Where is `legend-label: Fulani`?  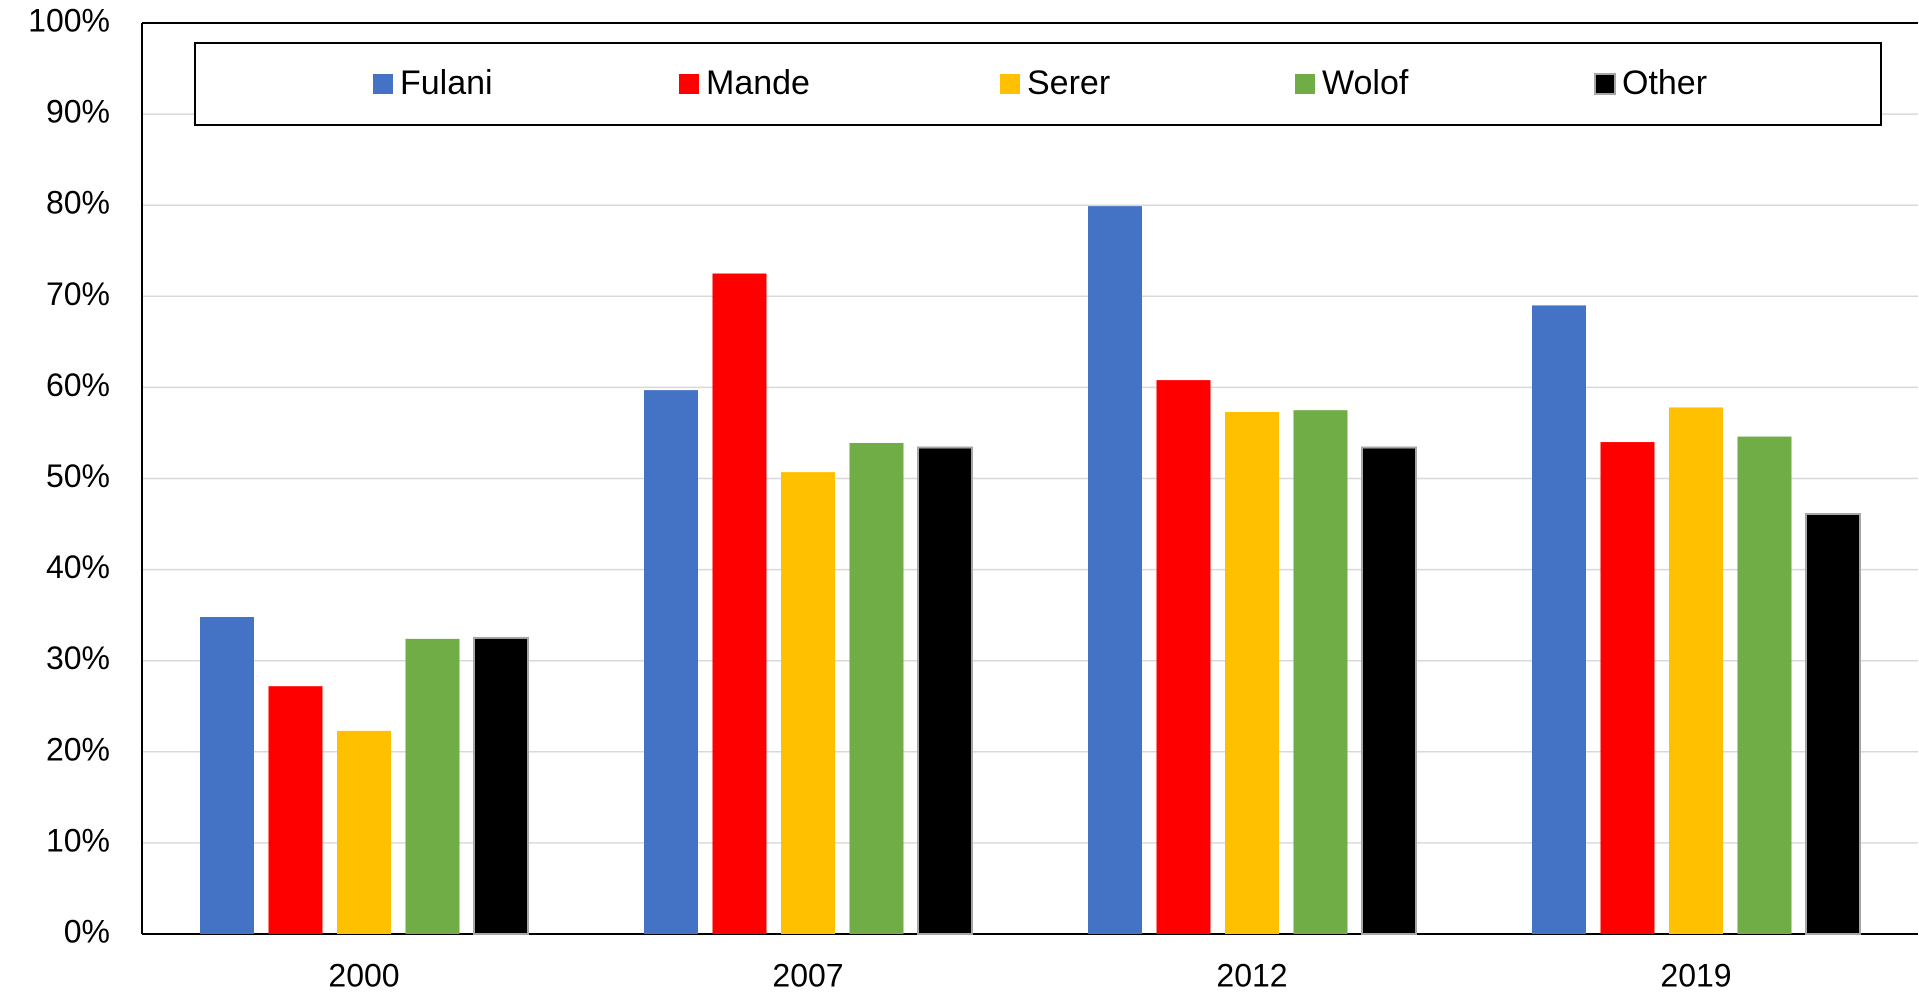
legend-label: Fulani is located at coordinates (446, 83).